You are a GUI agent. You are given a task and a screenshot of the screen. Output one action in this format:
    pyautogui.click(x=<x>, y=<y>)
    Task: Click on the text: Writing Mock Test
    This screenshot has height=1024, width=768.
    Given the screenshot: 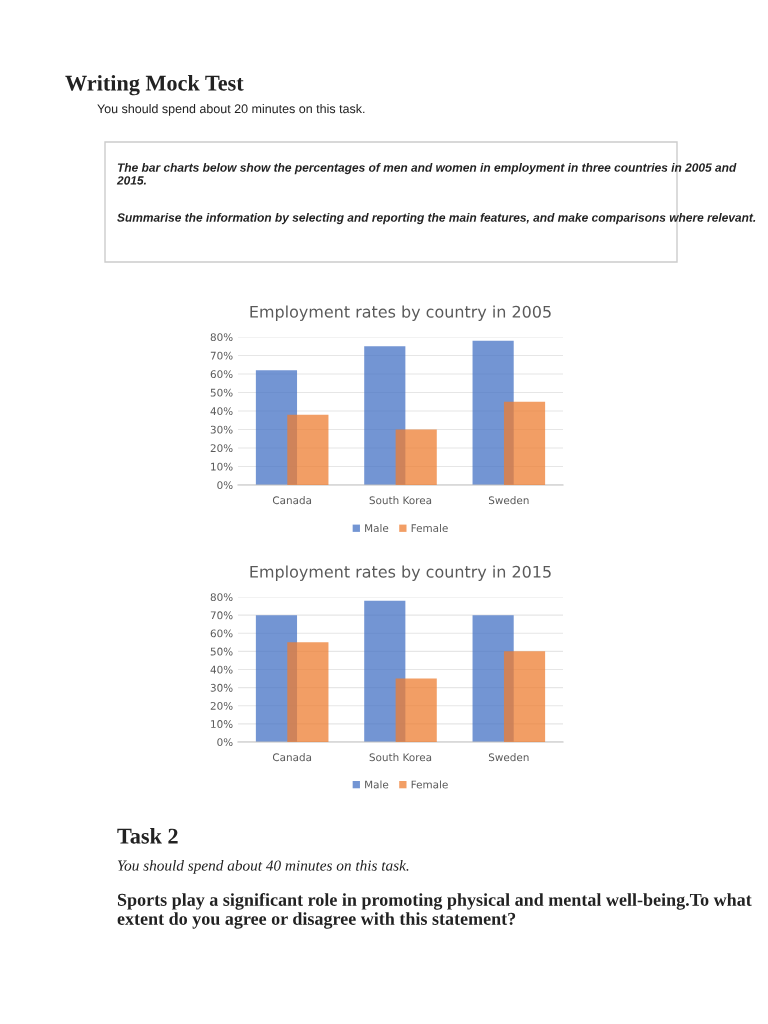 What is the action you would take?
    pyautogui.click(x=154, y=85)
    